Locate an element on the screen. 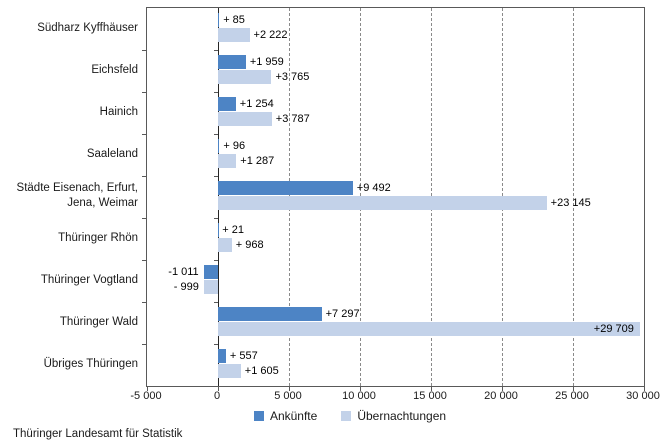 This screenshot has width=668, height=440. bar-value-label: + 85 is located at coordinates (234, 20).